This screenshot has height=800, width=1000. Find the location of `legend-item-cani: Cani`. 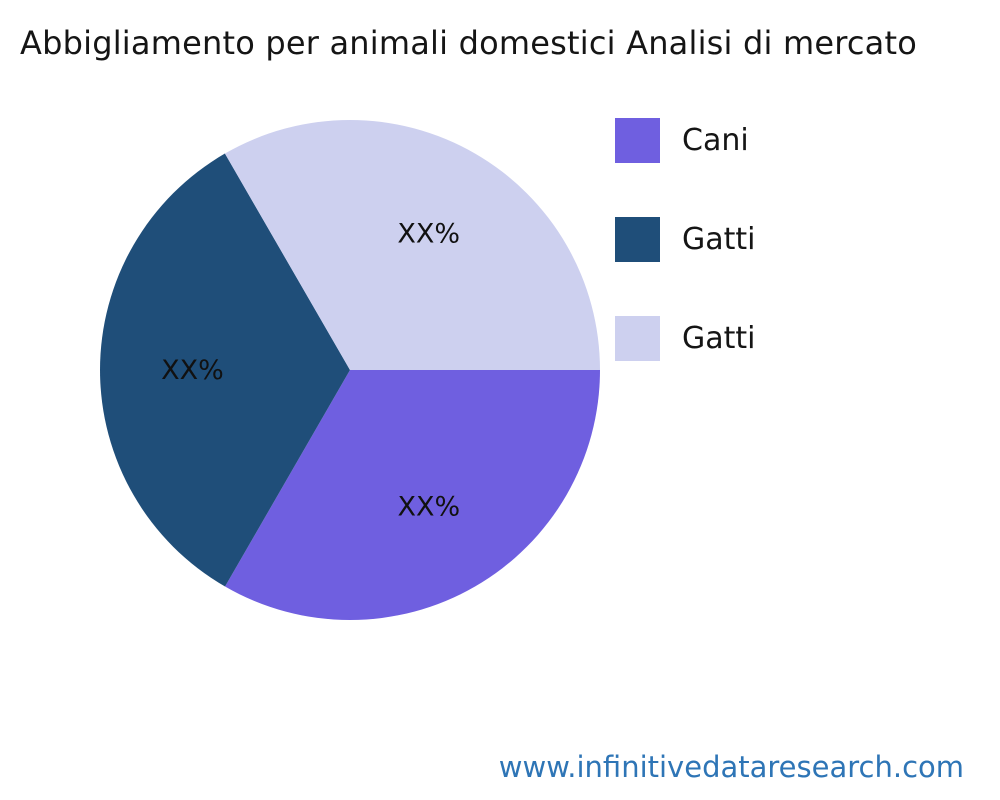

legend-item-cani: Cani is located at coordinates (685, 140).